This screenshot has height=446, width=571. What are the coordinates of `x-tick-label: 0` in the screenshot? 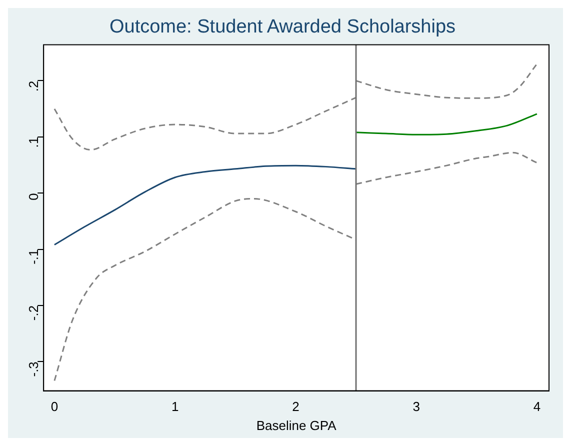 It's located at (54, 406).